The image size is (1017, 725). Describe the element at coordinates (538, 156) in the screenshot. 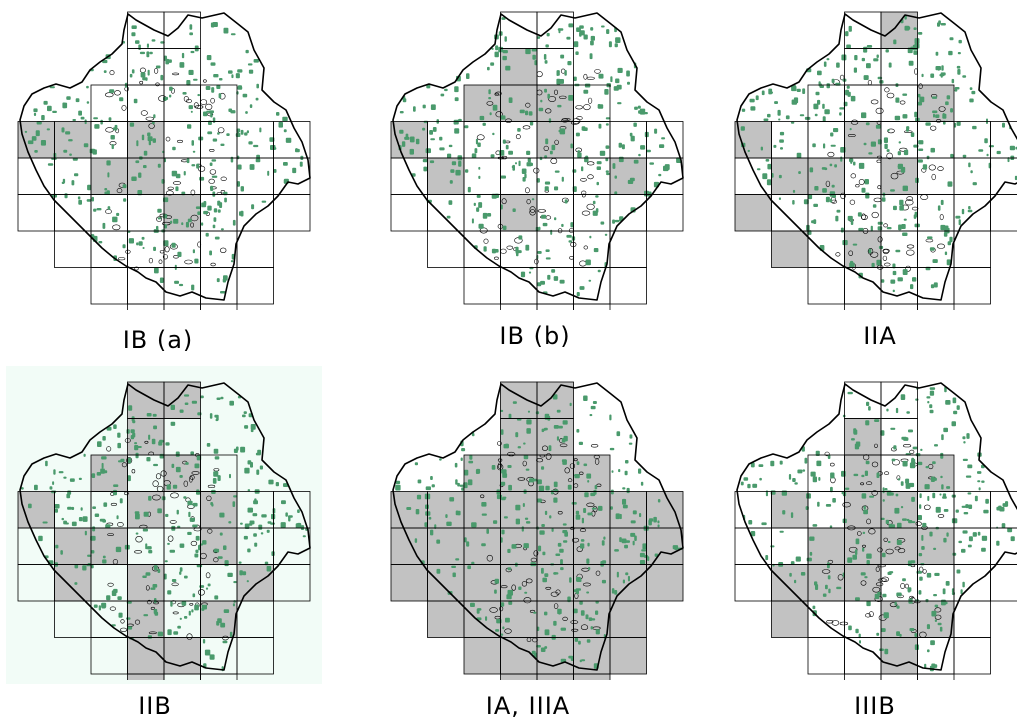

I see `region-boundary` at that location.